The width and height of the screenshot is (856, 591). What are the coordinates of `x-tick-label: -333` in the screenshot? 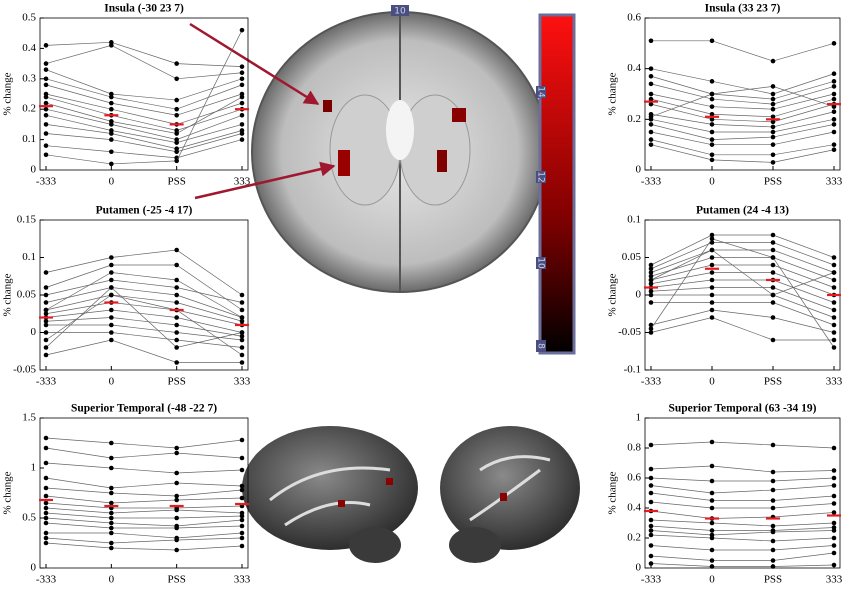 It's located at (46, 580).